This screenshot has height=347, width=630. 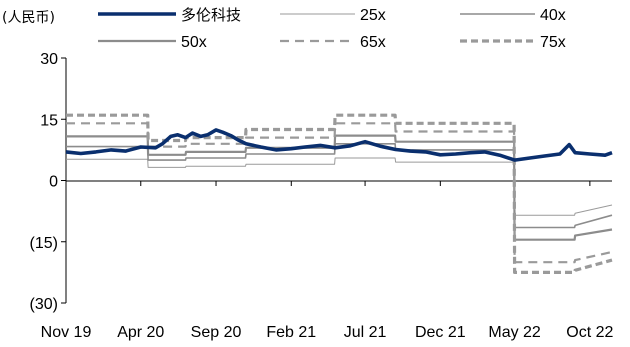 I want to click on series-line-25x, so click(x=339, y=186).